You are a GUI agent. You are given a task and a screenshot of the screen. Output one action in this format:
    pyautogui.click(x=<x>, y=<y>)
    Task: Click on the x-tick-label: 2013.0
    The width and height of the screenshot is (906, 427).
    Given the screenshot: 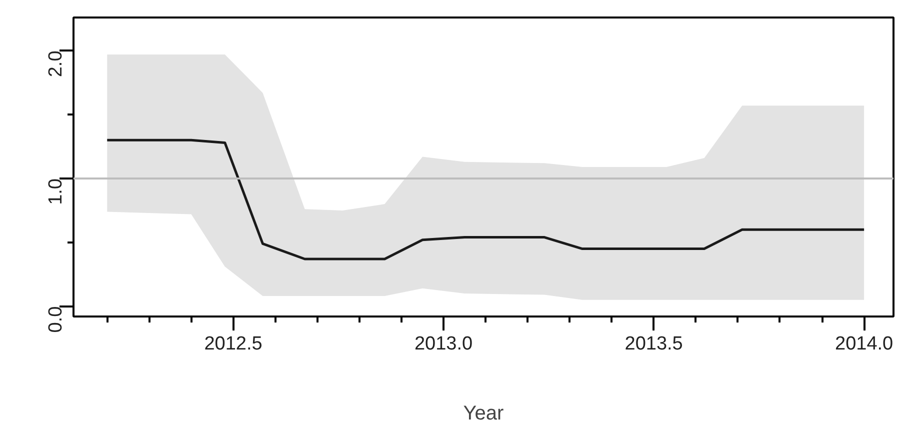 What is the action you would take?
    pyautogui.click(x=443, y=344)
    